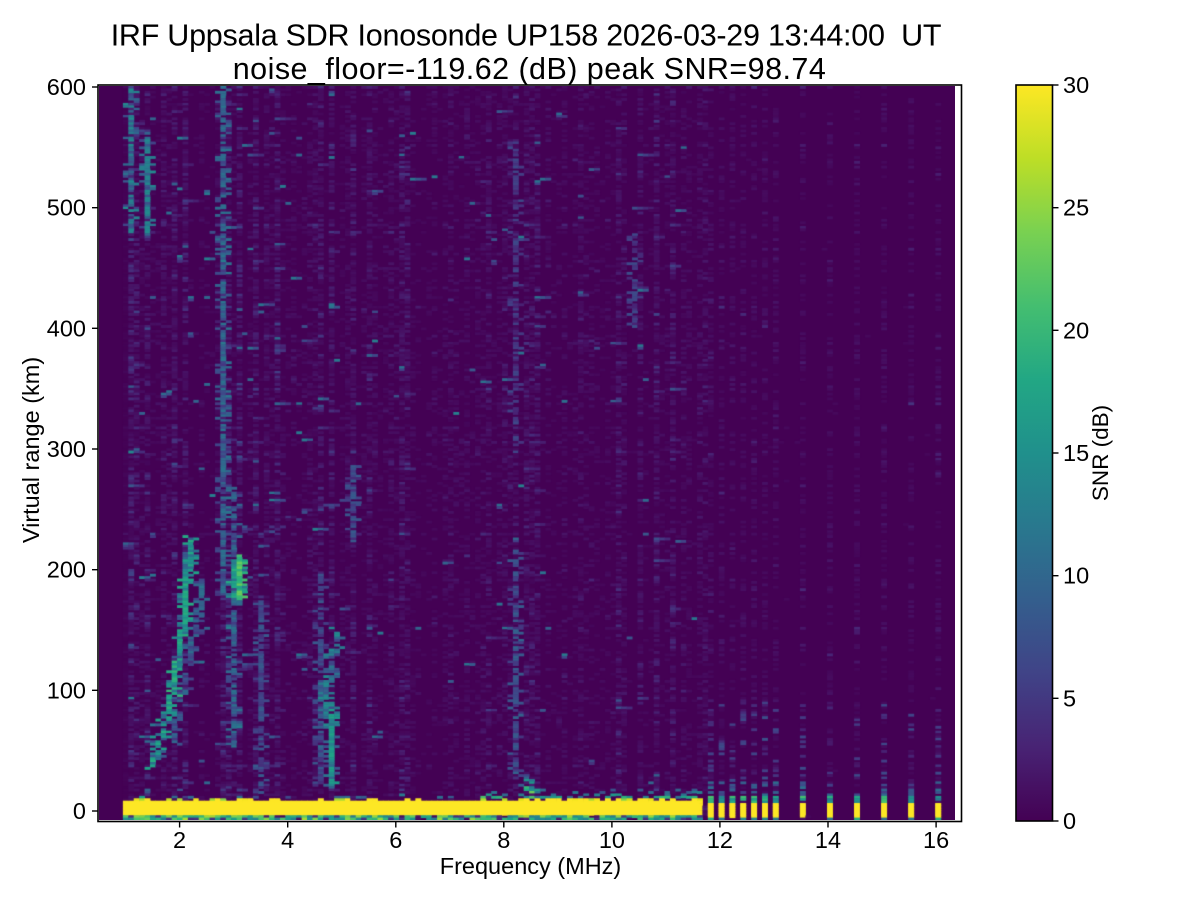 The image size is (1200, 900). Describe the element at coordinates (66, 208) in the screenshot. I see `svg-text: 500` at that location.